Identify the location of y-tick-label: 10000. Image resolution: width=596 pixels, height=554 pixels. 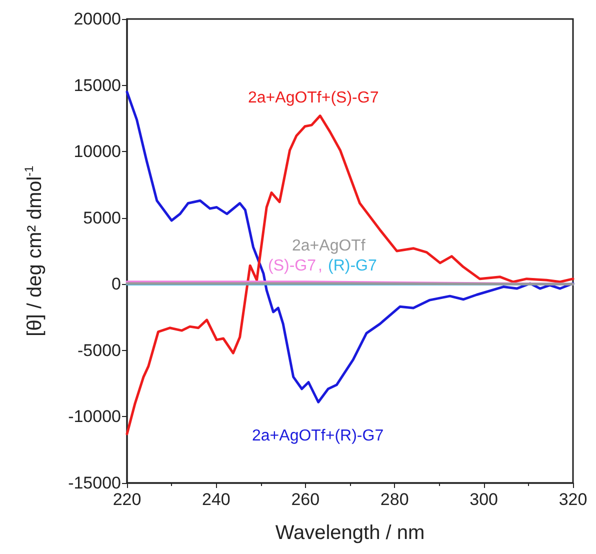
(97, 152).